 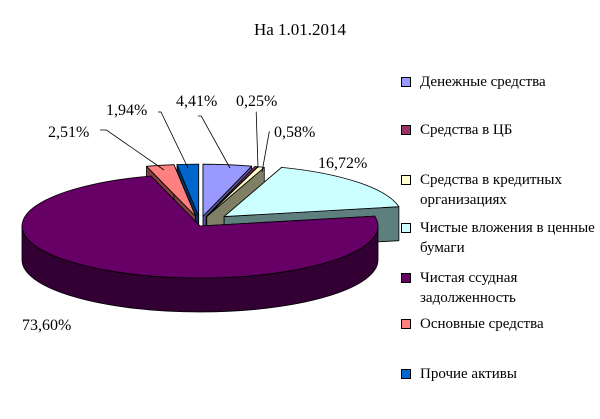 I want to click on label-cash: 4,41%, so click(x=196, y=101).